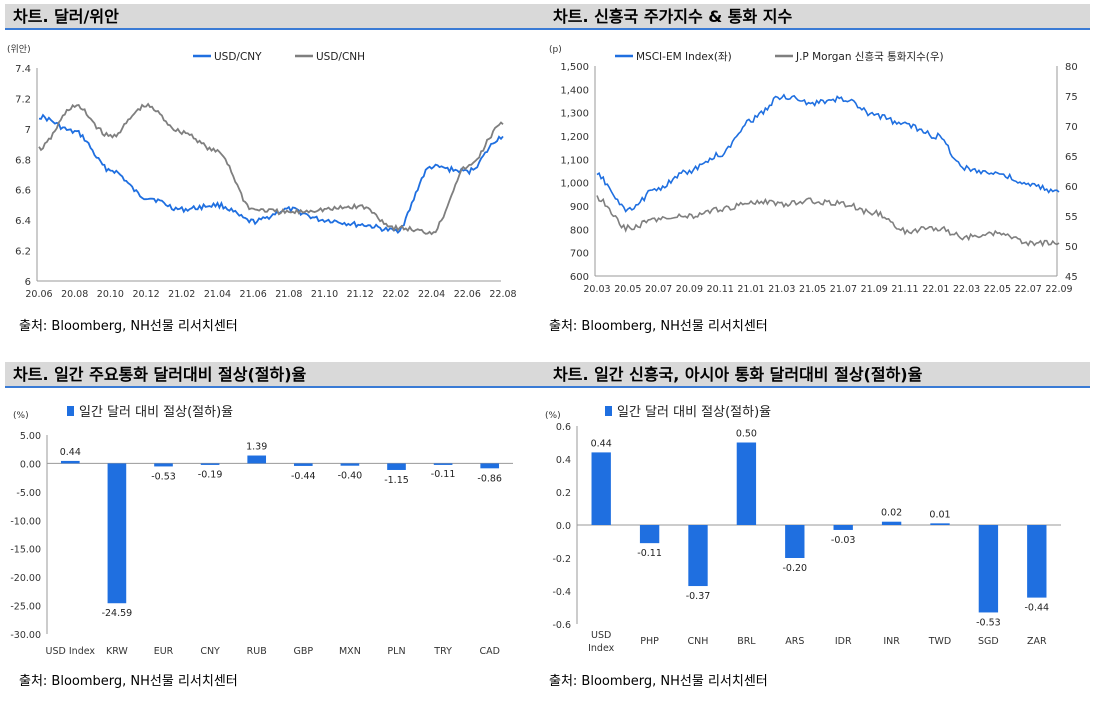  Describe the element at coordinates (698, 641) in the screenshot. I see `x-tick-label: CNH` at that location.